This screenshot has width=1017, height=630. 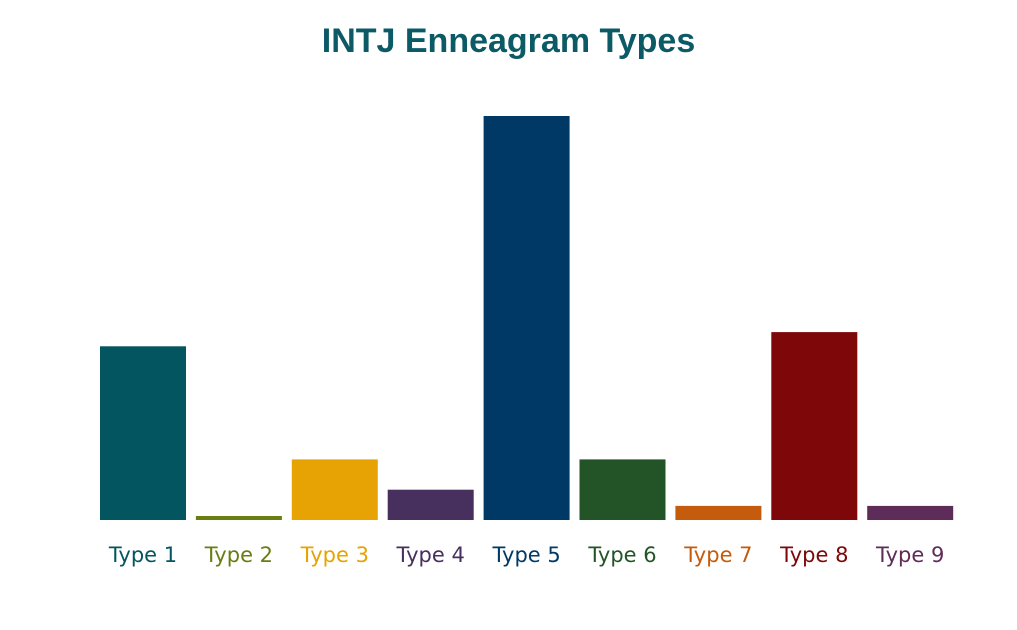 What do you see at coordinates (508, 41) in the screenshot?
I see `chart-title: INTJ Enneagram Types` at bounding box center [508, 41].